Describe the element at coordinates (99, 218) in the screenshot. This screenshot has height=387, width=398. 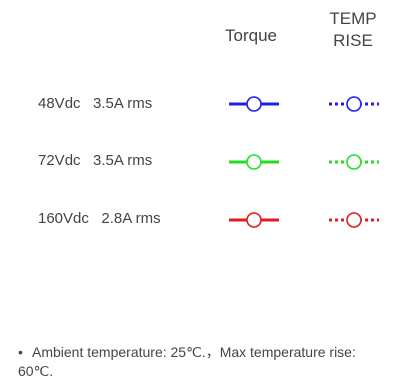
I see `legend-label-160vdc: 160Vdc 2.8A rms` at that location.